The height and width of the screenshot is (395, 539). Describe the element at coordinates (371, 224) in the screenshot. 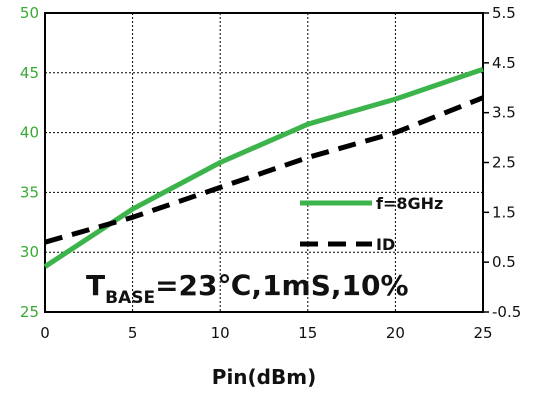

I see `legend: f=8GHz ID` at that location.